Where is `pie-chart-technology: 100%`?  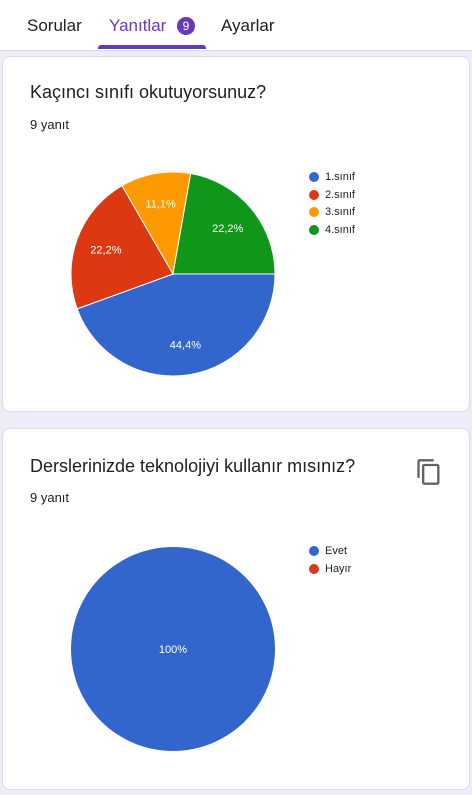 pie-chart-technology: 100% is located at coordinates (173, 649).